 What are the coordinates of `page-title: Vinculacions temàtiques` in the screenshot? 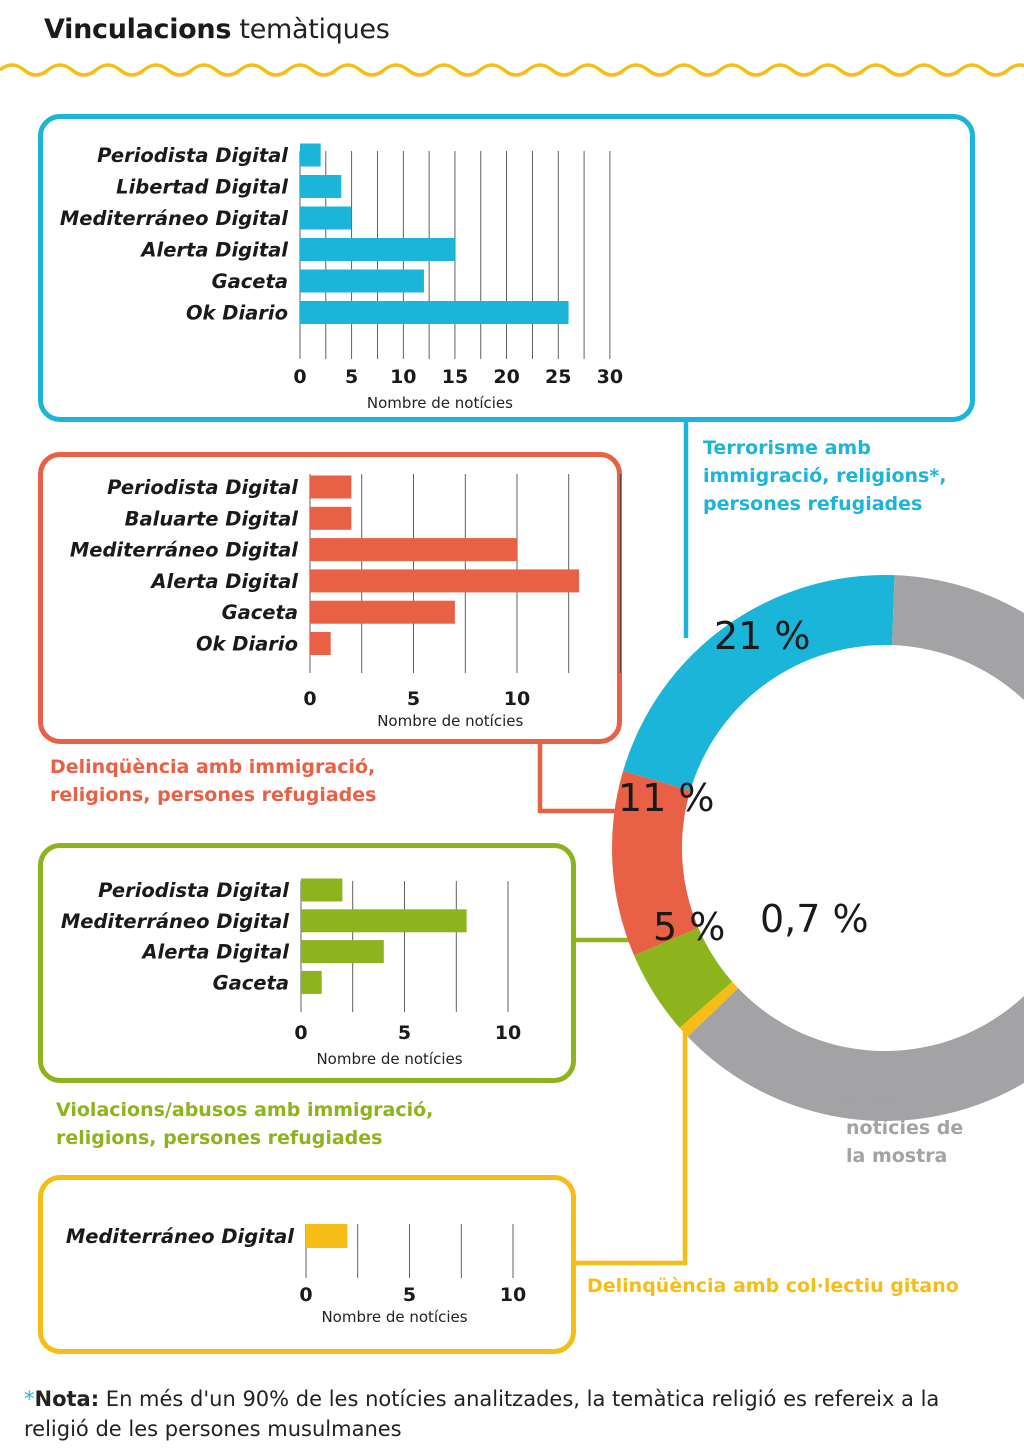 It's located at (217, 29).